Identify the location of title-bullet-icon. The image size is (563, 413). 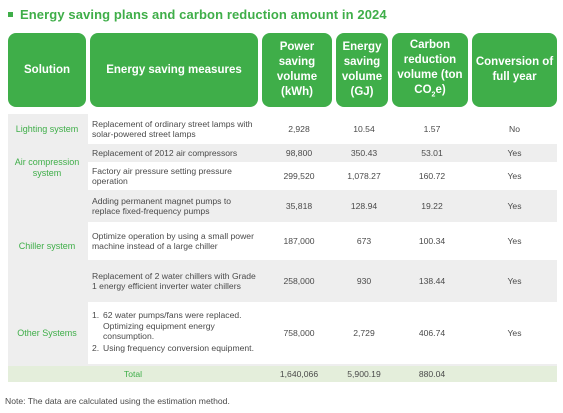
(10, 14).